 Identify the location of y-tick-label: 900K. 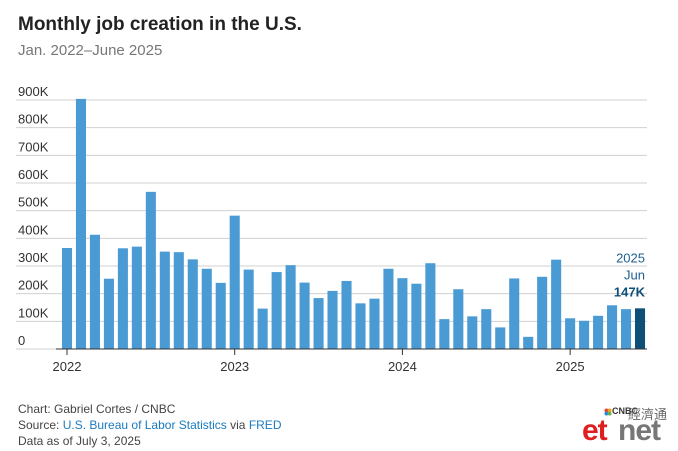
(33, 91).